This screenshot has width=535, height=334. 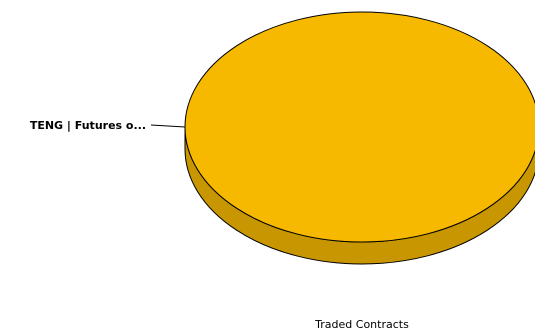 What do you see at coordinates (361, 324) in the screenshot?
I see `chart-caption: Traded Contracts` at bounding box center [361, 324].